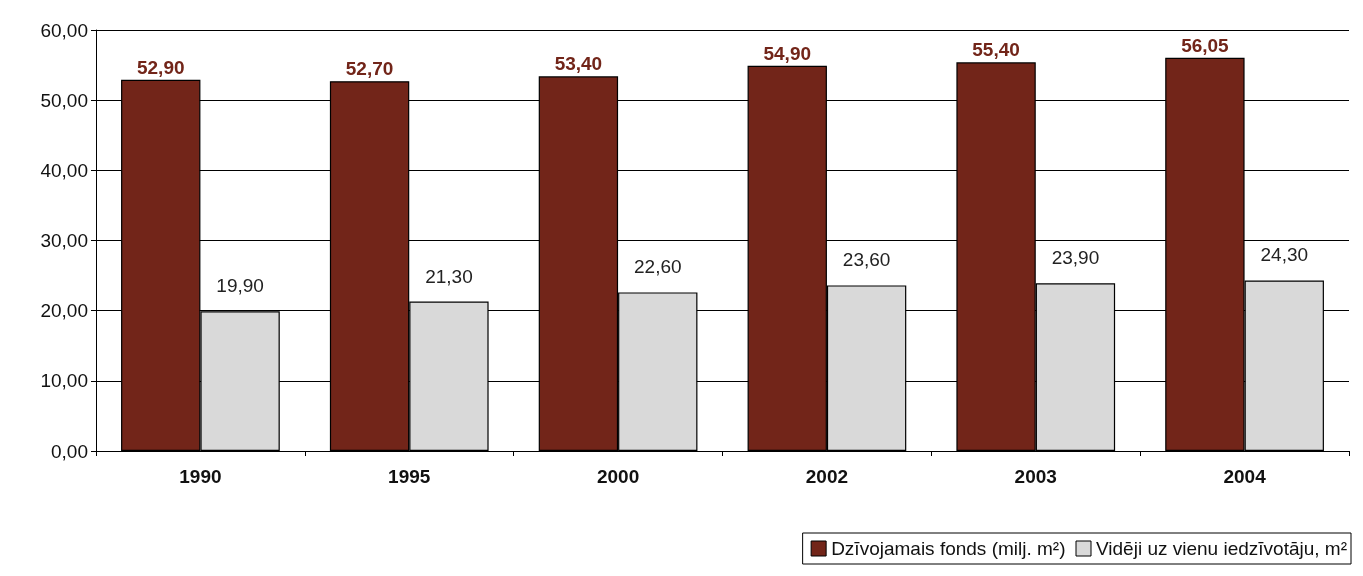 Image resolution: width=1363 pixels, height=576 pixels. What do you see at coordinates (1245, 476) in the screenshot?
I see `x-tick-label: 2004` at bounding box center [1245, 476].